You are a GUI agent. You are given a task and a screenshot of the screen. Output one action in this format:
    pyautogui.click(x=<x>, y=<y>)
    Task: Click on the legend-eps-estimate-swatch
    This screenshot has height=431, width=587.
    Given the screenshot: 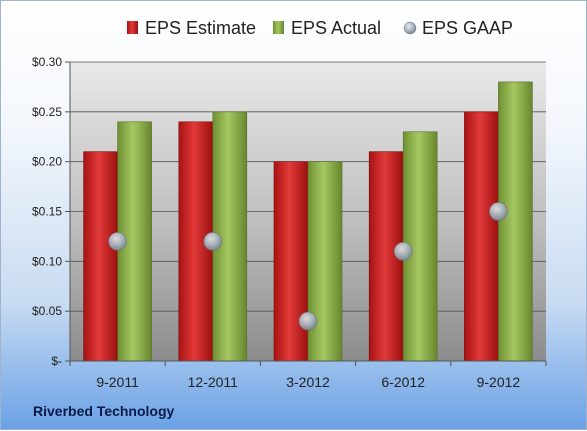 What is the action you would take?
    pyautogui.click(x=132, y=27)
    